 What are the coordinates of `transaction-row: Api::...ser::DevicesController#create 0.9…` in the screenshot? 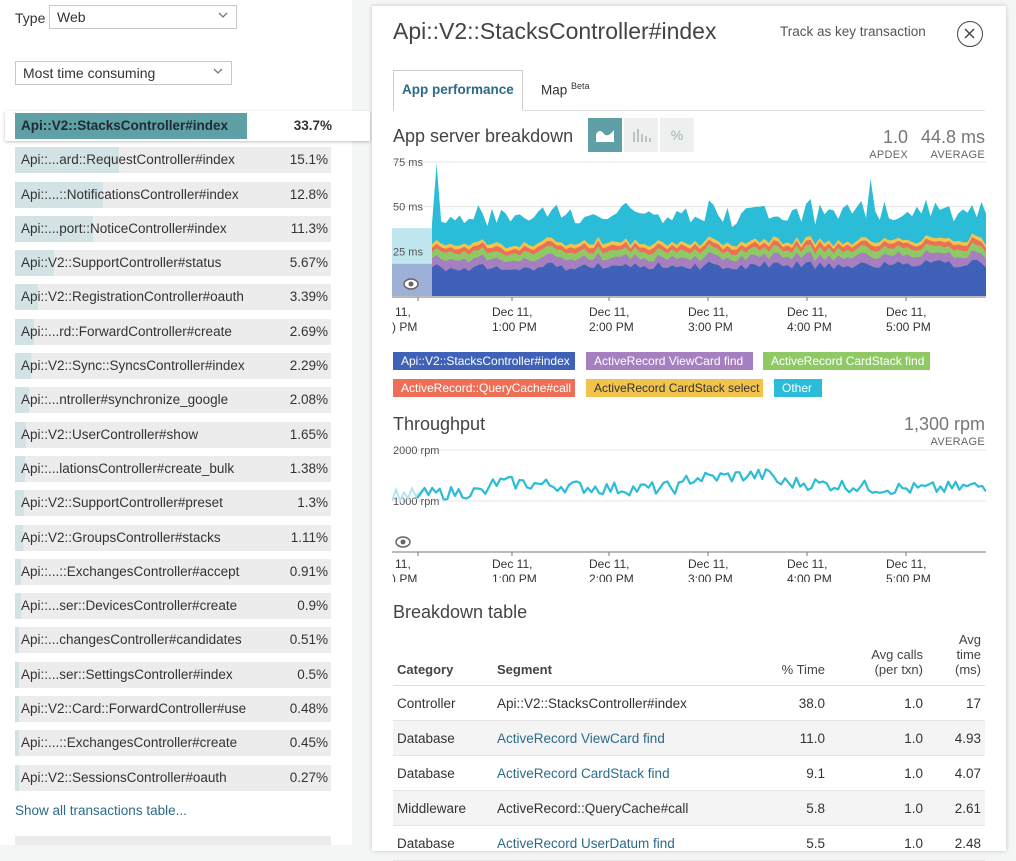 It's located at (173, 606).